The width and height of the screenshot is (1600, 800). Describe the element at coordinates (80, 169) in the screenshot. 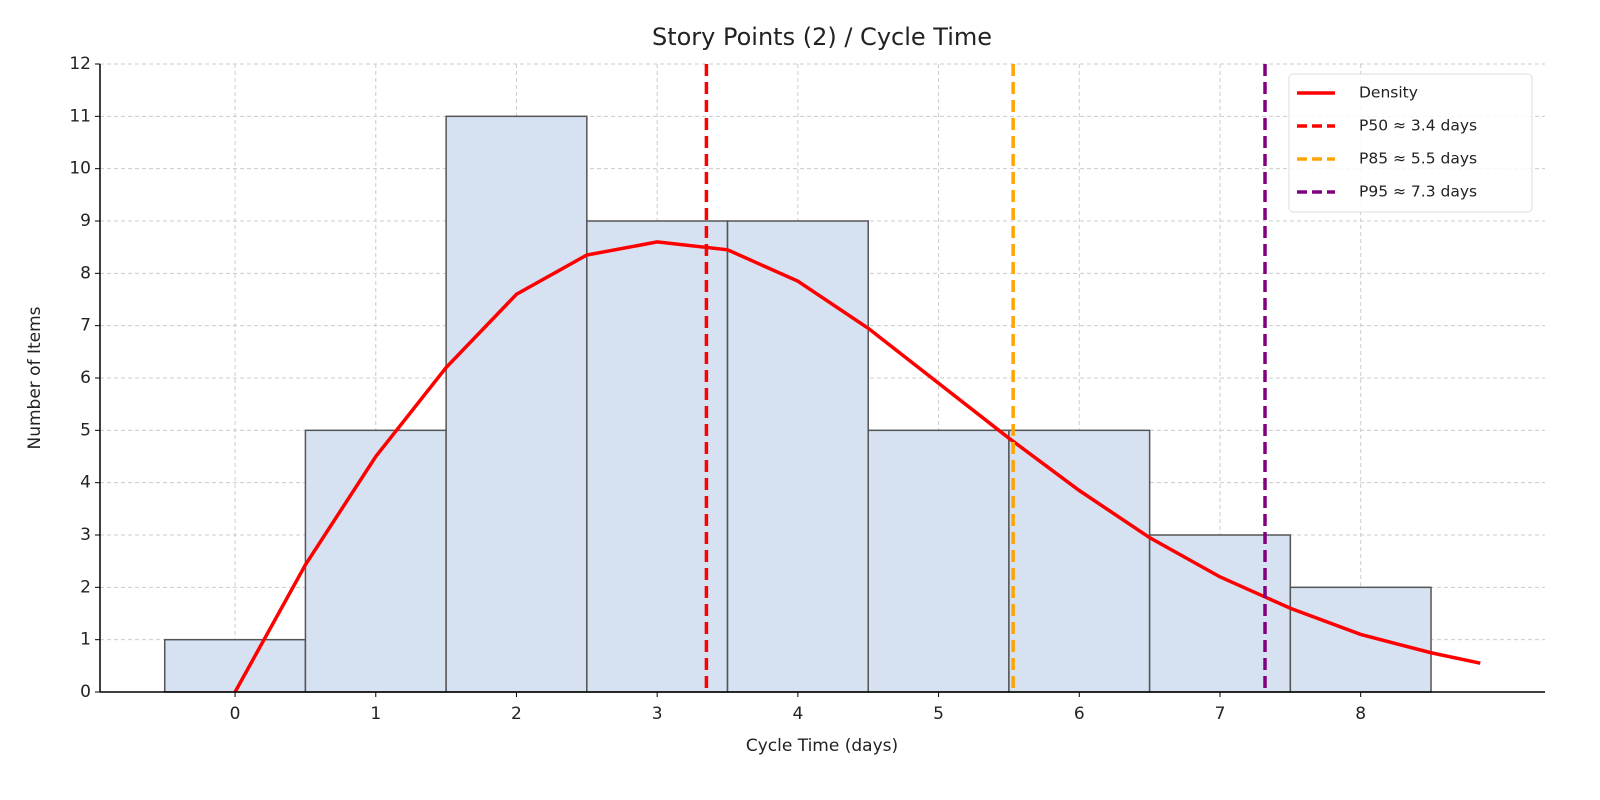

I see `y-tick-label: 10` at that location.